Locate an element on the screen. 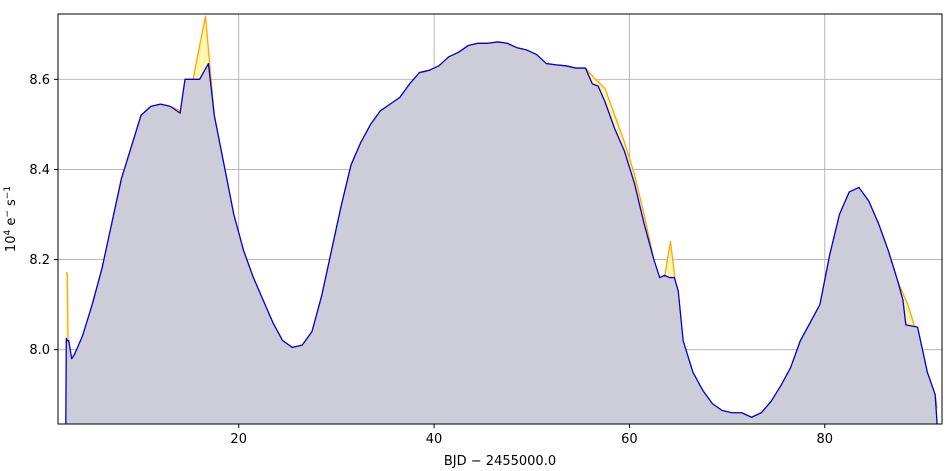 The height and width of the screenshot is (471, 952). x-tick-label-40: 40 is located at coordinates (434, 439).